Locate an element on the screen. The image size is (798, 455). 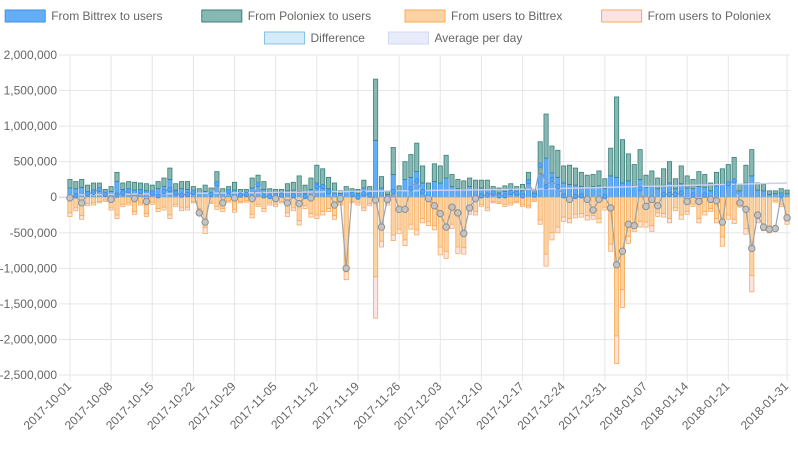
legend-item: Average per day is located at coordinates (455, 38).